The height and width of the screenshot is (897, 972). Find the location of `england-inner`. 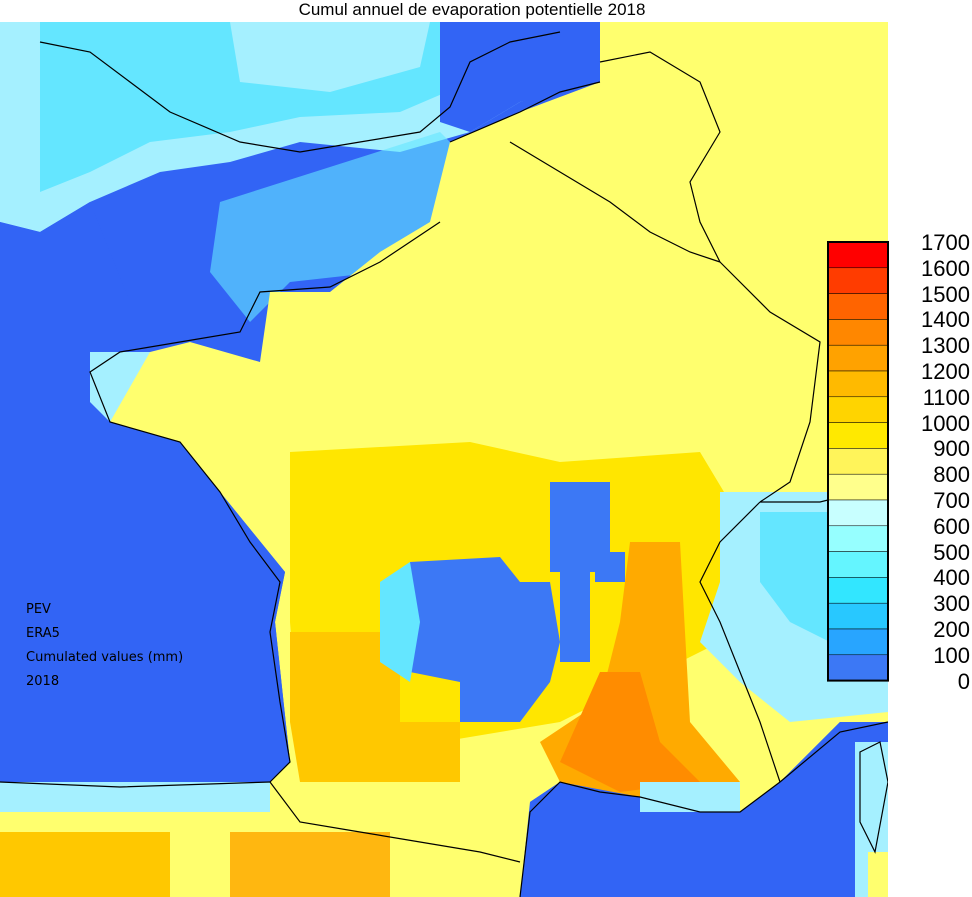

england-inner is located at coordinates (330, 57).